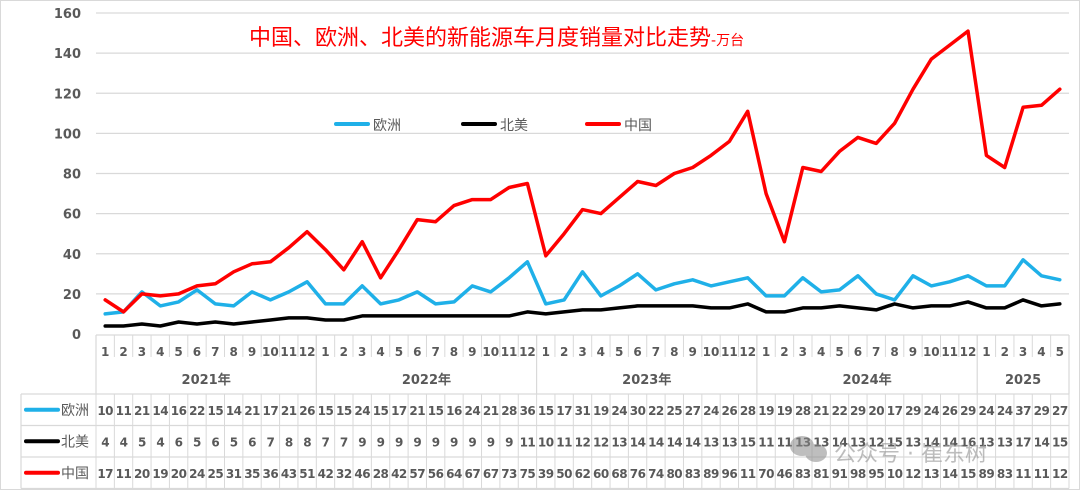 The width and height of the screenshot is (1080, 493). Describe the element at coordinates (75, 474) in the screenshot. I see `row-label: 中国` at that location.